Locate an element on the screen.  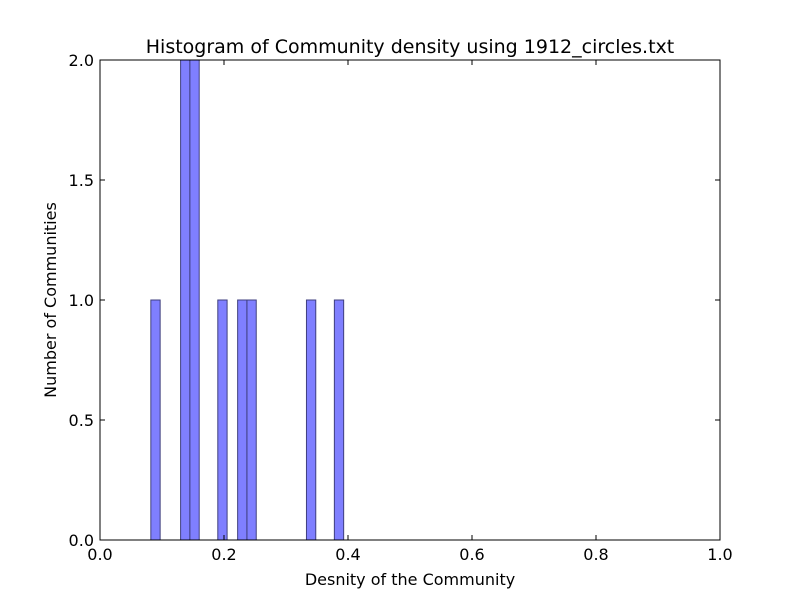
y-tick-label-4: 2.0 is located at coordinates (81, 60).